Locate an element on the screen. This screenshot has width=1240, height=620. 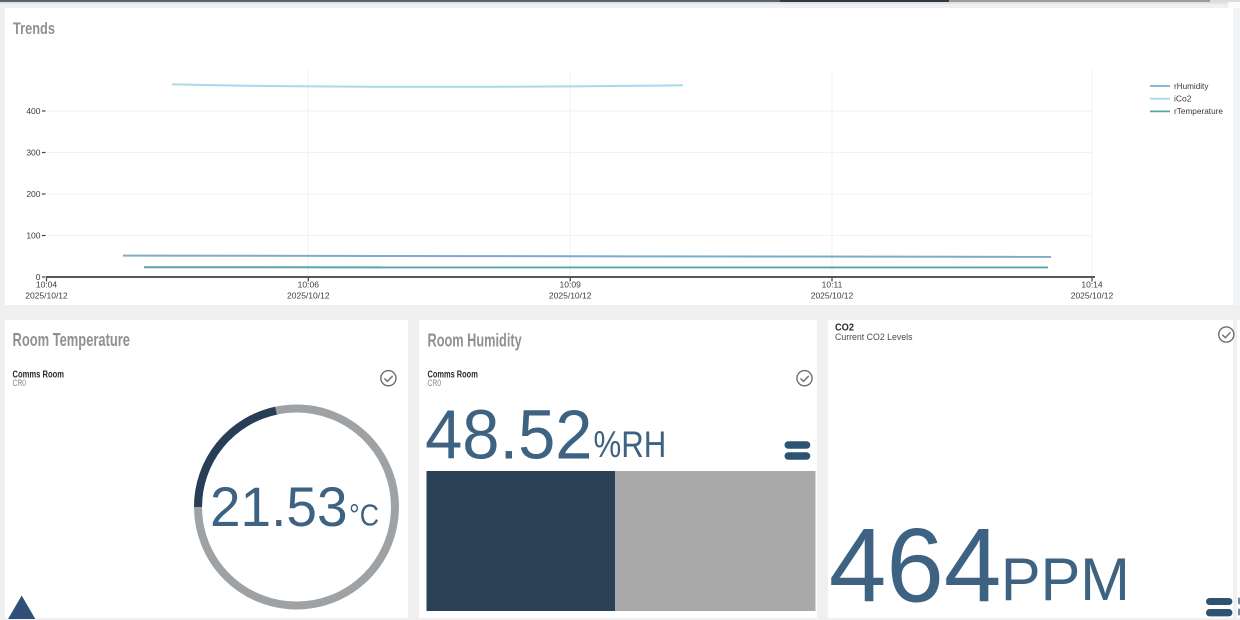
svg-text: CO2 is located at coordinates (844, 327).